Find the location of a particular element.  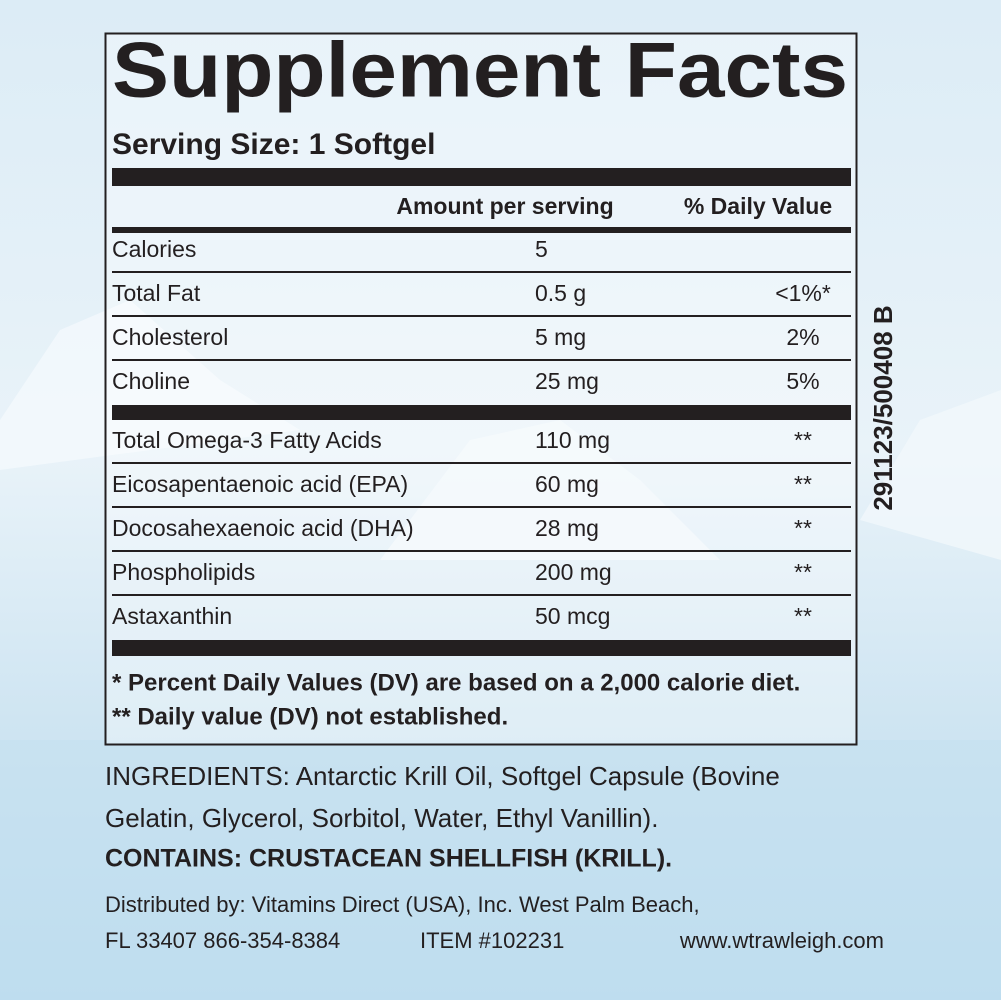

serving-size: Serving Size: 1 Softgel is located at coordinates (273, 144).